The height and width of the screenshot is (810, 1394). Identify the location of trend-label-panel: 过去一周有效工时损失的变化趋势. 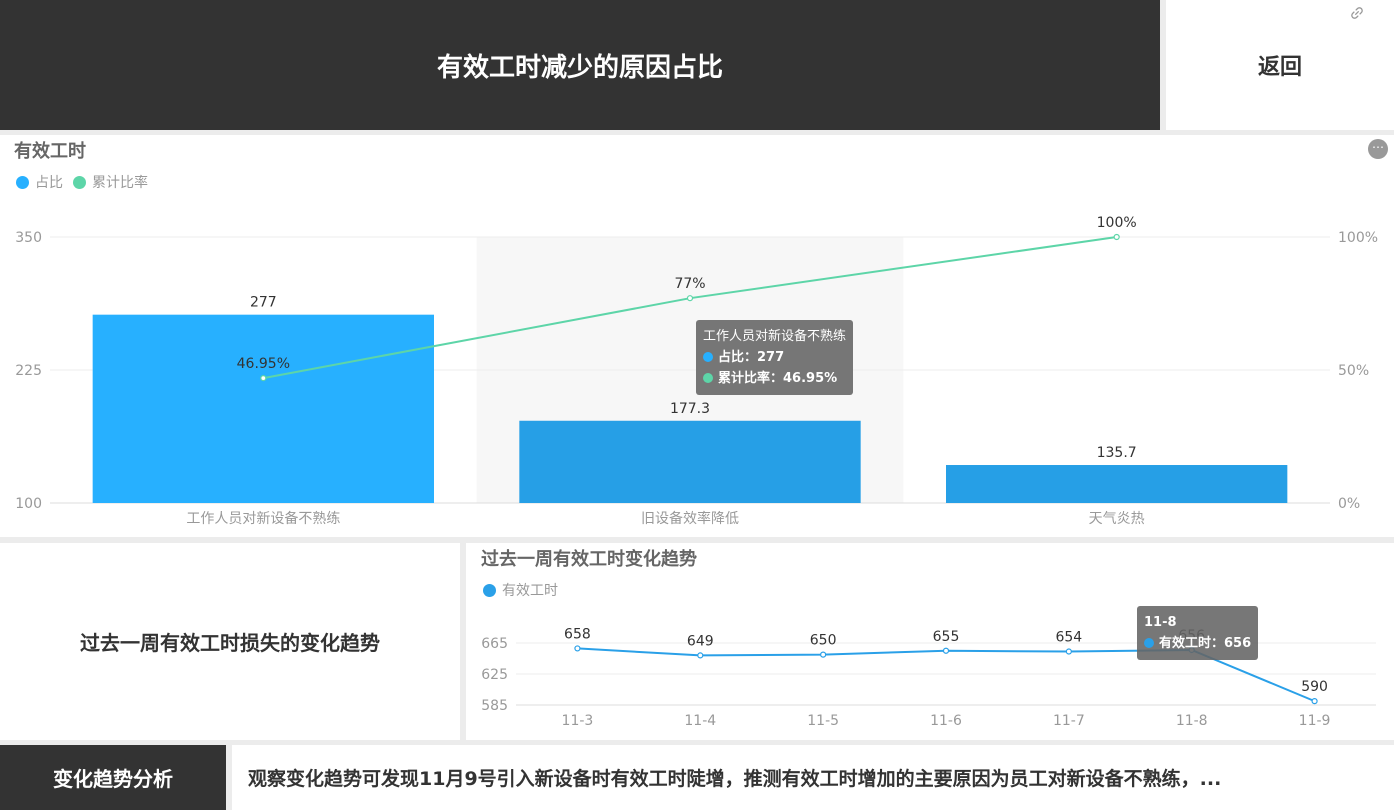
(230, 641).